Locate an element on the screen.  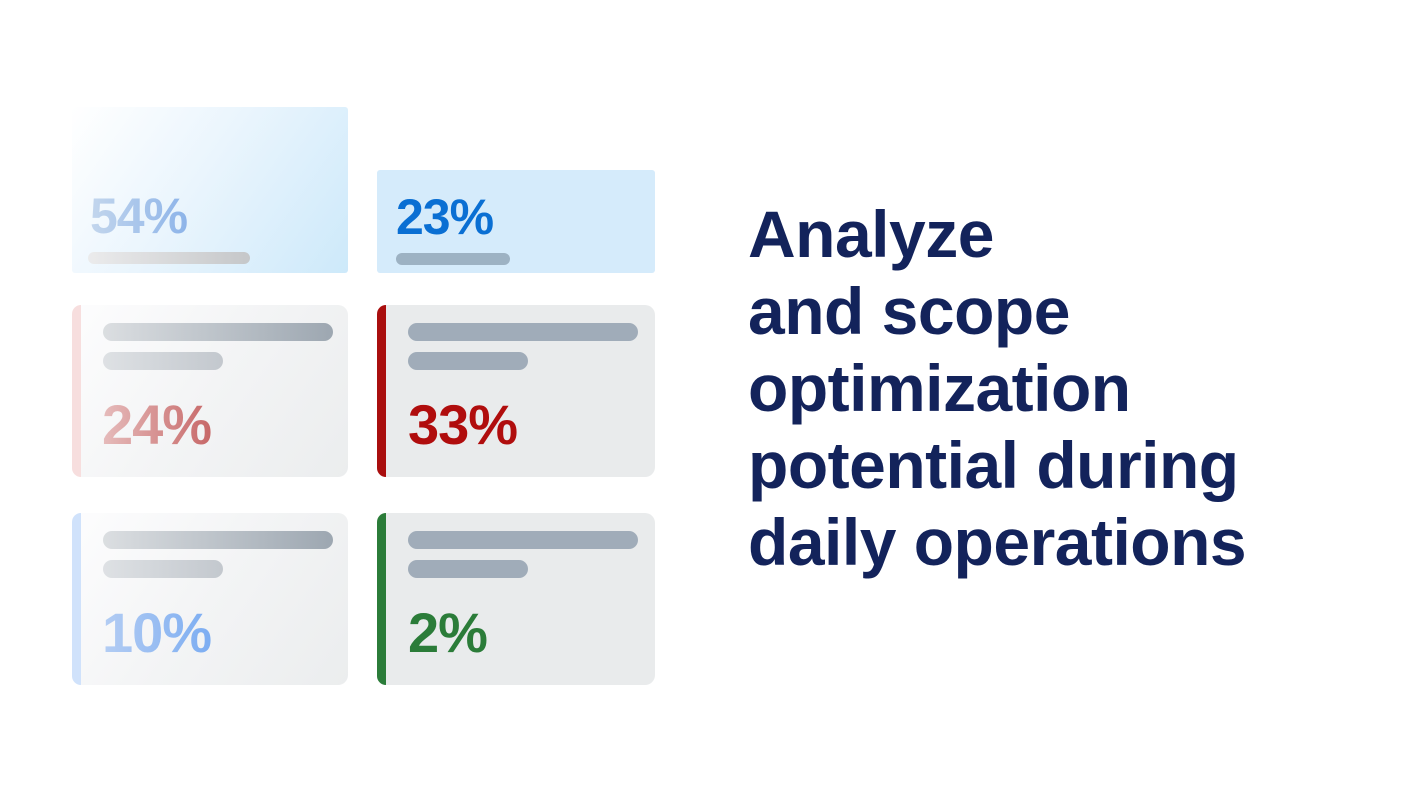
headline-line: daily operations is located at coordinates (997, 542).